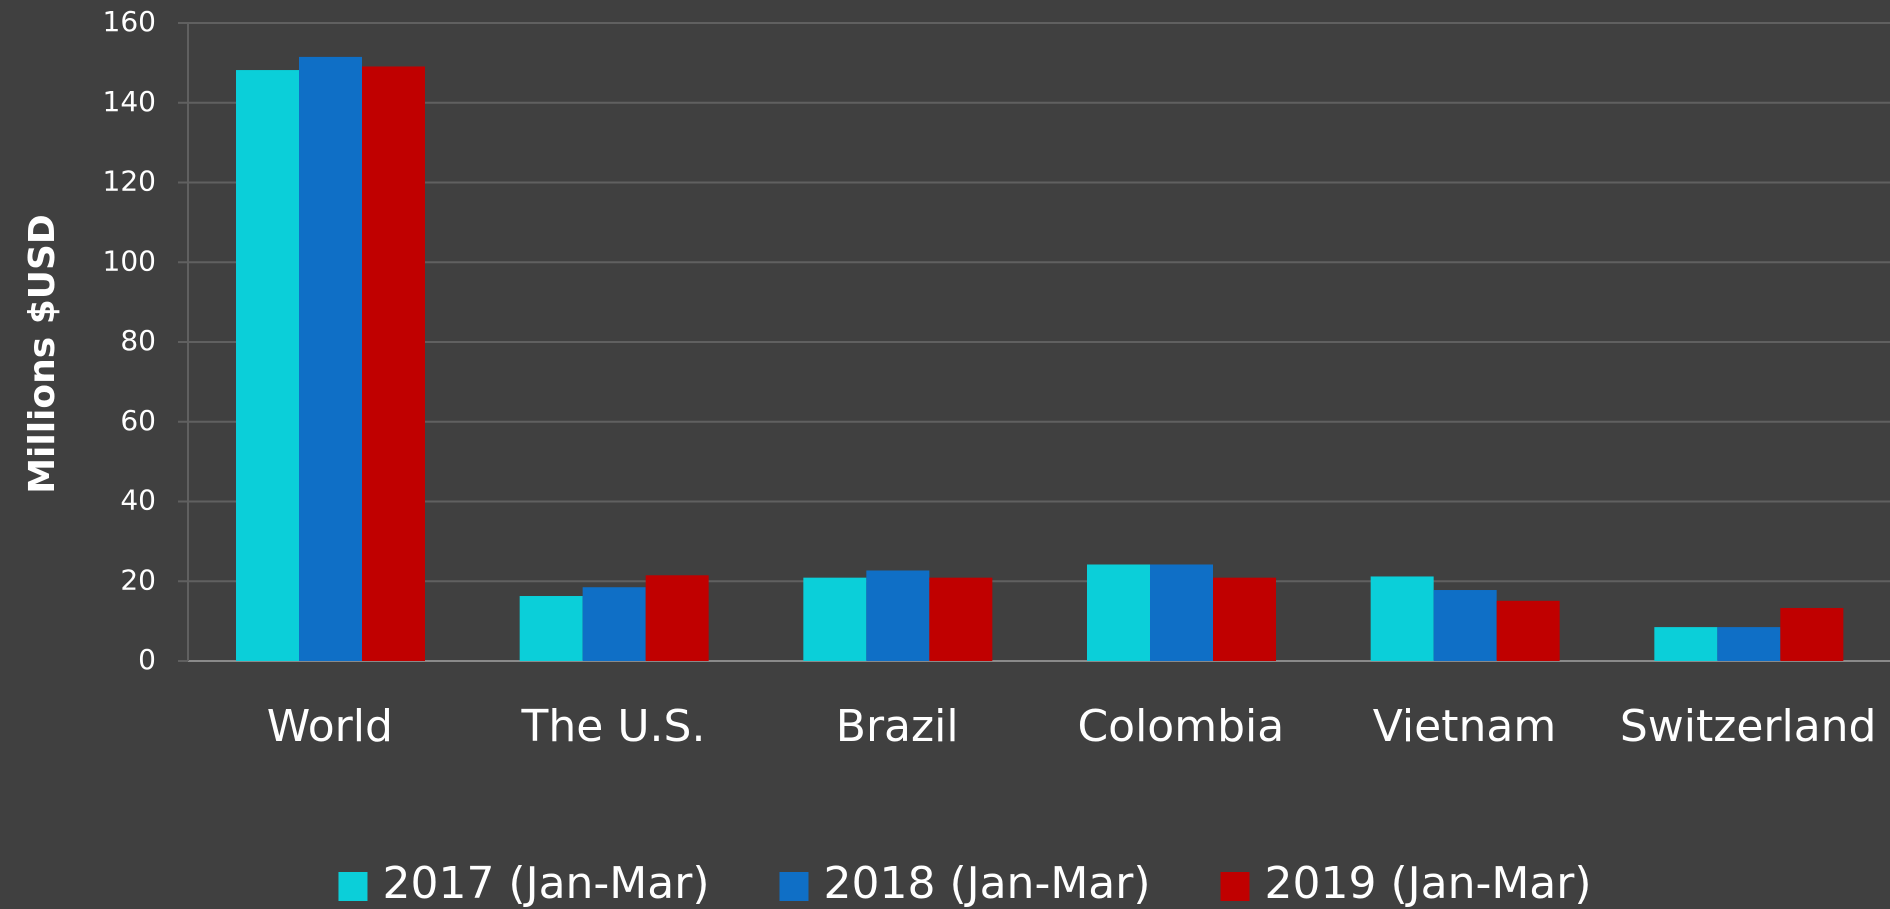 The image size is (1890, 909). I want to click on y-tick-label: 140, so click(129, 101).